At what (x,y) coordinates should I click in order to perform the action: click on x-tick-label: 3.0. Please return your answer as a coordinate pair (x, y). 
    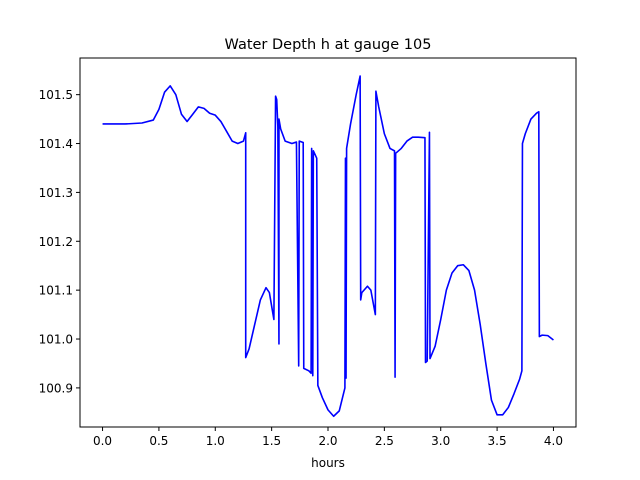
    Looking at the image, I should click on (440, 441).